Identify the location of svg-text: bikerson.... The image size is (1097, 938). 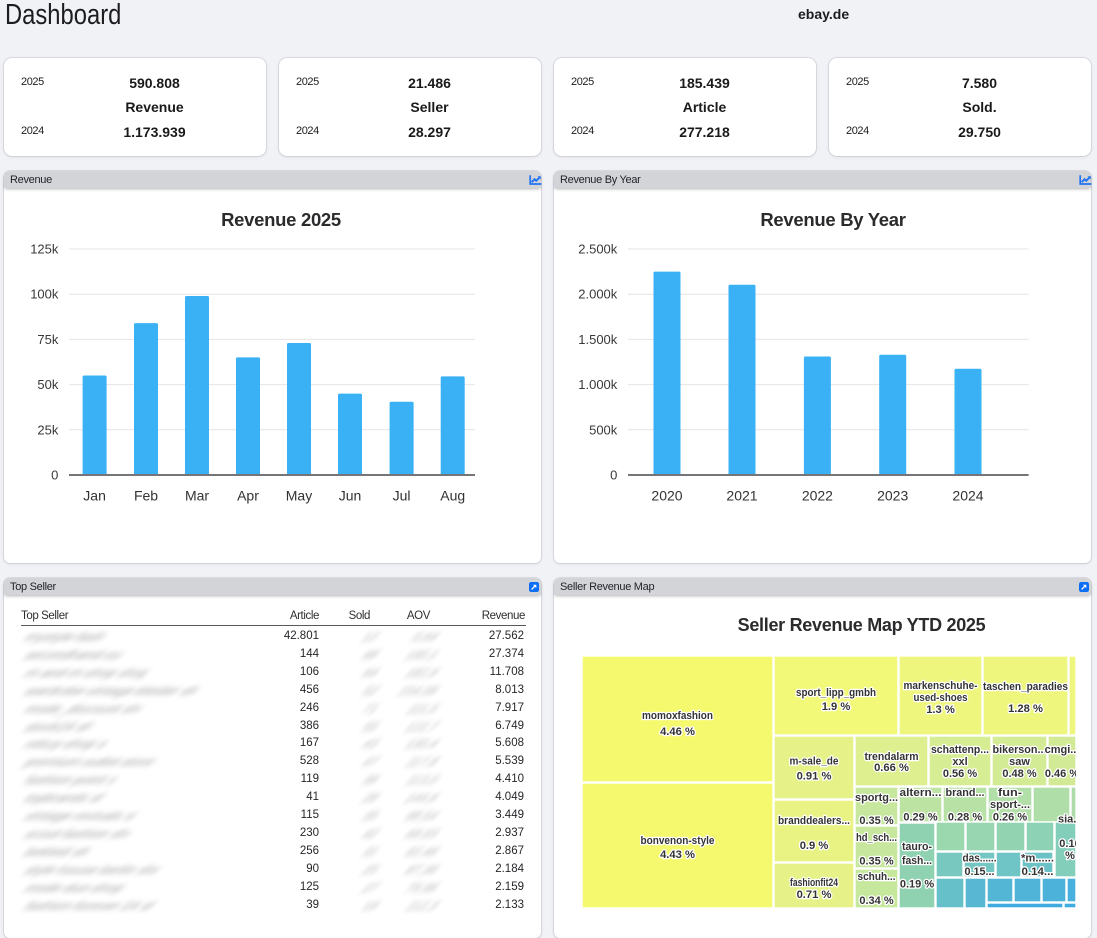
(1020, 750).